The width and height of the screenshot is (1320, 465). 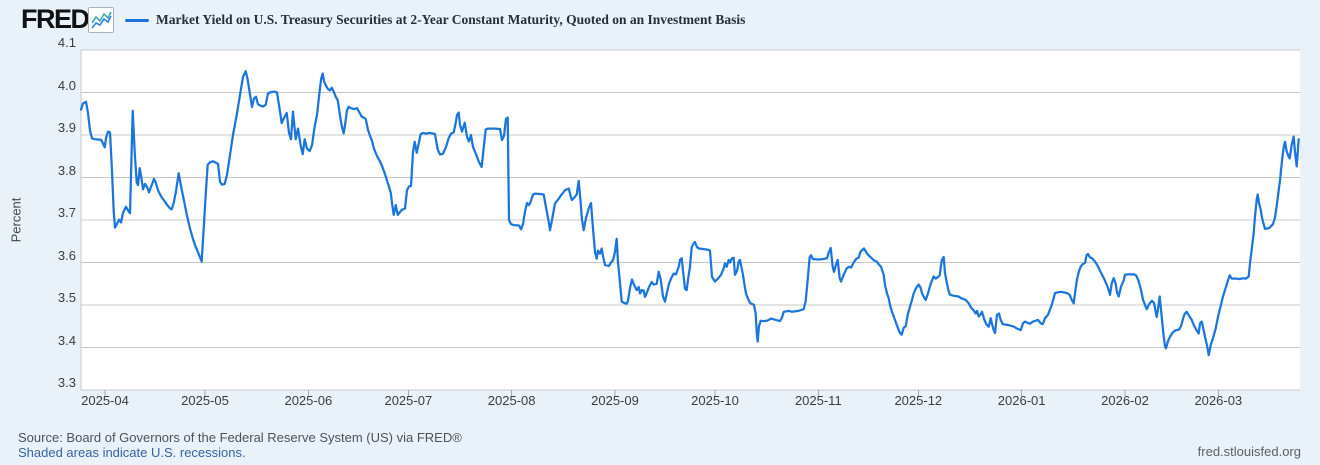 I want to click on x-tick-label: 2025-07, so click(x=408, y=400).